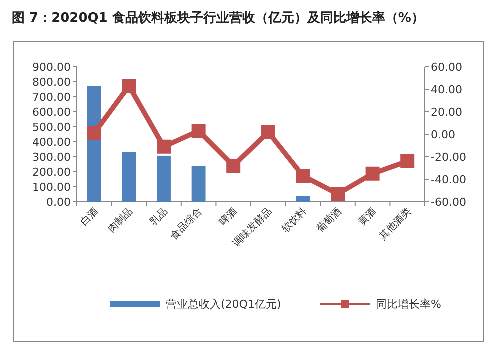 This screenshot has width=500, height=362. What do you see at coordinates (89, 217) in the screenshot?
I see `x-tick-label: 白酒` at bounding box center [89, 217].